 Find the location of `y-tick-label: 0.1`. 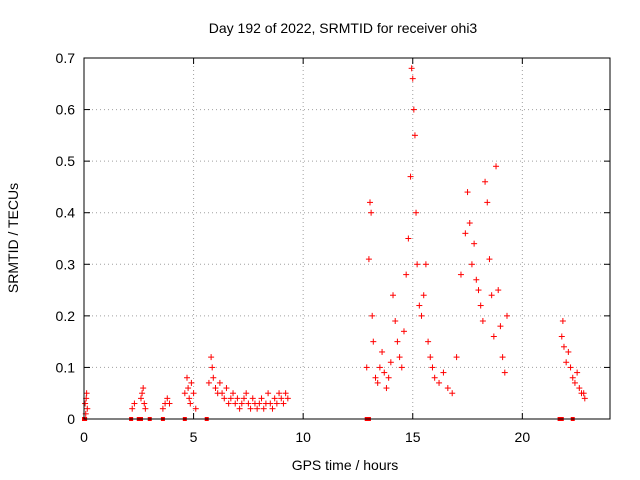

y-tick-label: 0.1 is located at coordinates (66, 367).